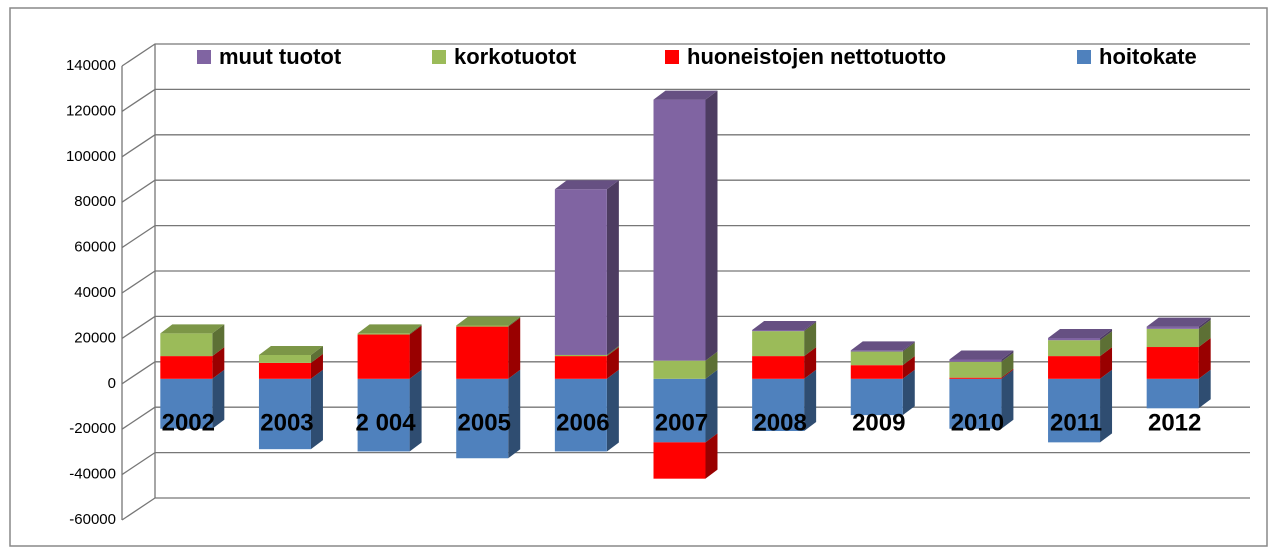  What do you see at coordinates (681, 422) in the screenshot?
I see `x-tick-label: 2007` at bounding box center [681, 422].